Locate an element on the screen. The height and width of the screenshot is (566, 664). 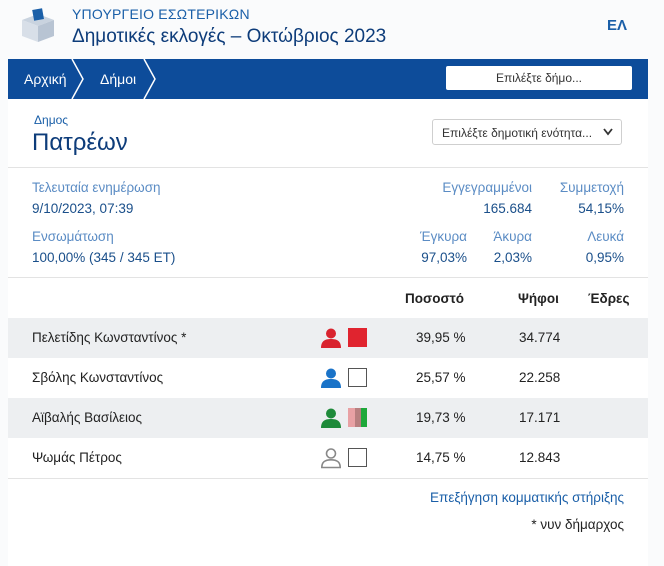
table-row: Αϊβαλής Βασίλειος 19,73 % 17.171 is located at coordinates (328, 418).